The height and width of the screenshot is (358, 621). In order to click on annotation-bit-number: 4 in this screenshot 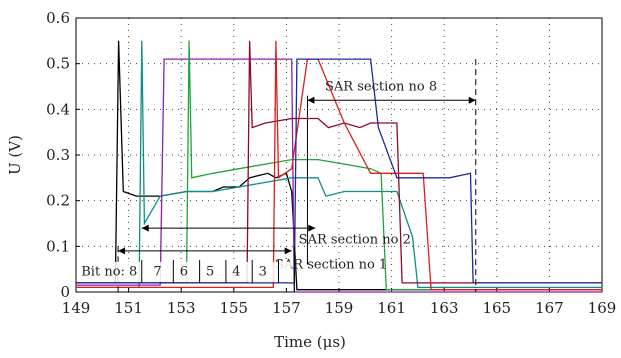, I will do `click(236, 271)`.